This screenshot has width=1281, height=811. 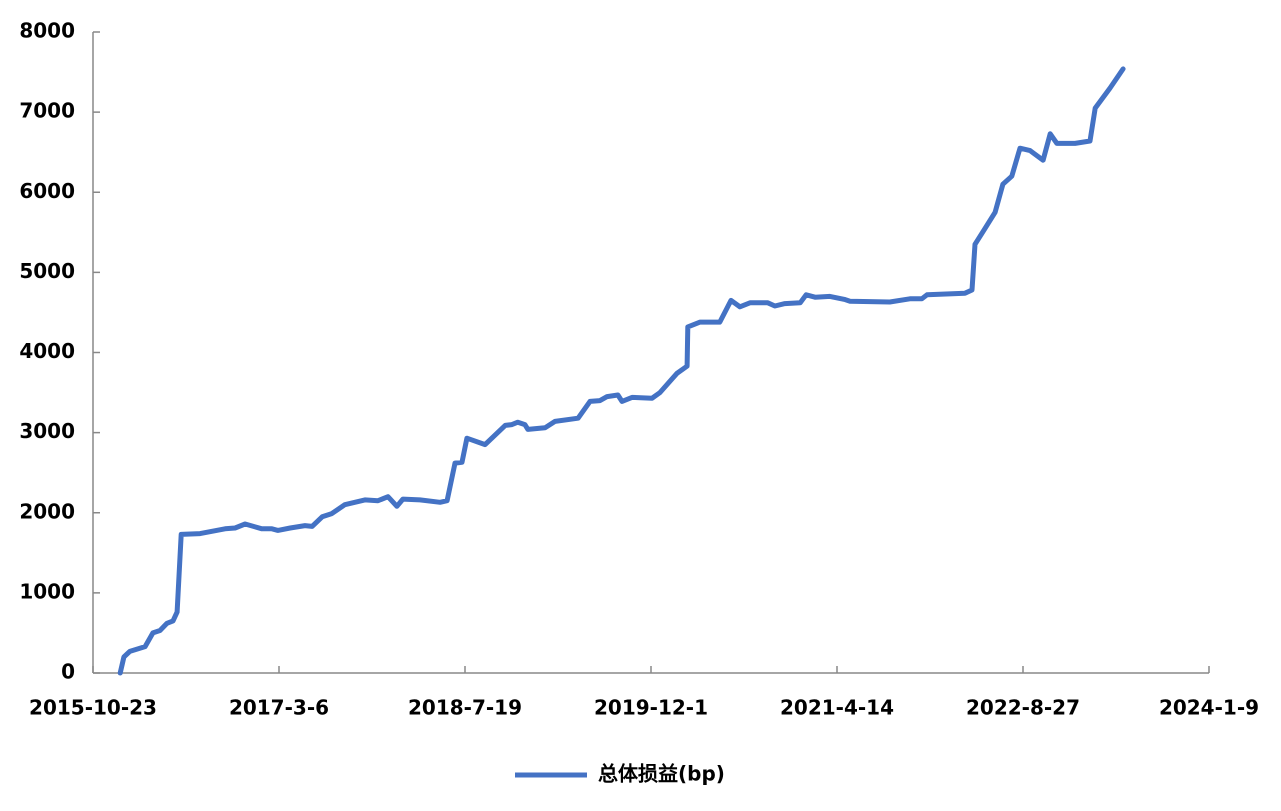 What do you see at coordinates (279, 708) in the screenshot?
I see `x-tick-label: 2017-3-6` at bounding box center [279, 708].